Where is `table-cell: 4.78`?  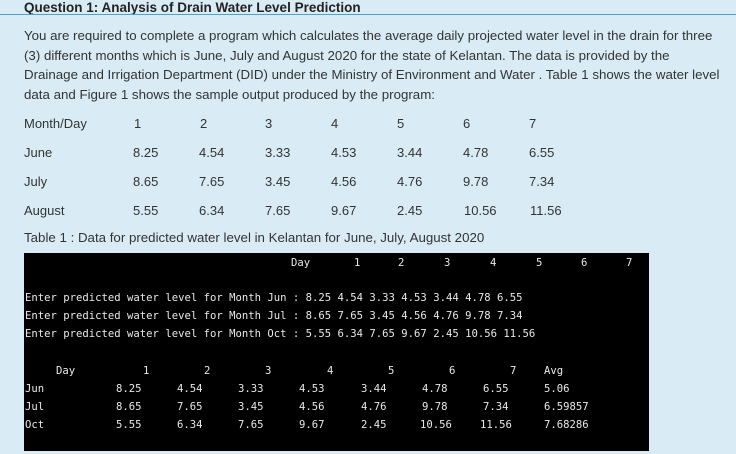 table-cell: 4.78 is located at coordinates (476, 152).